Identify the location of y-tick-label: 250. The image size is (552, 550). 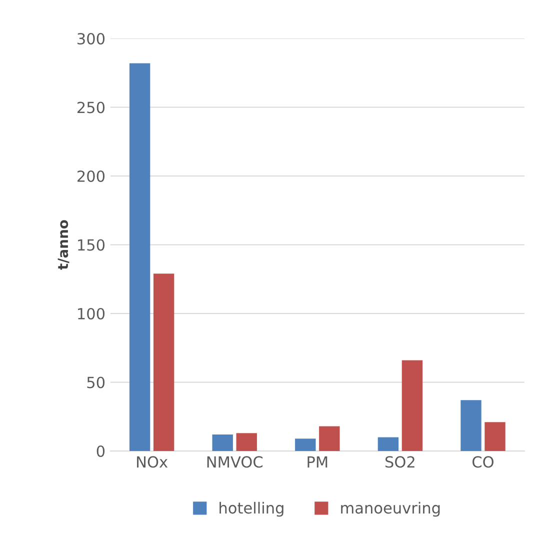
(91, 108).